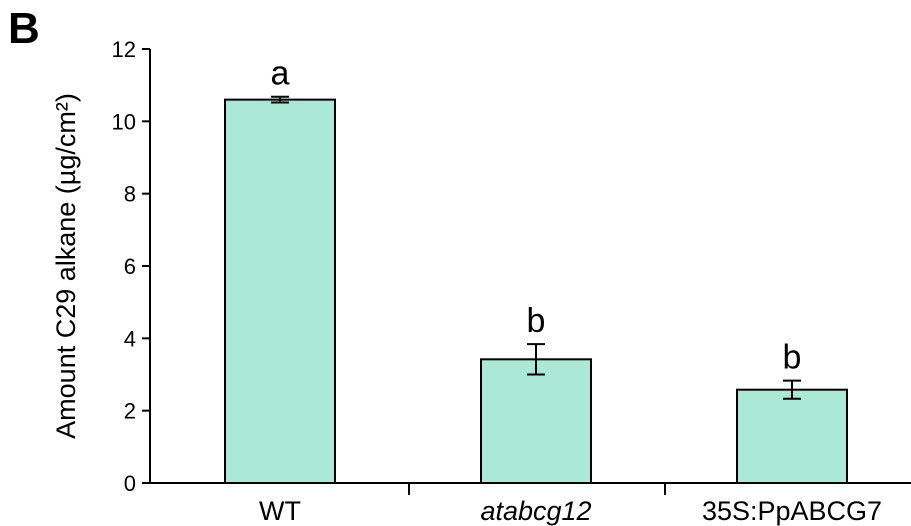  What do you see at coordinates (792, 511) in the screenshot?
I see `category-label: 35S:PpABCG7` at bounding box center [792, 511].